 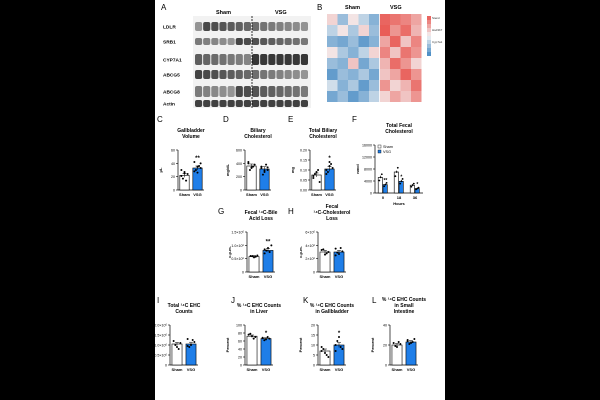 I want to click on y-tick-label: 400, so click(x=239, y=164).